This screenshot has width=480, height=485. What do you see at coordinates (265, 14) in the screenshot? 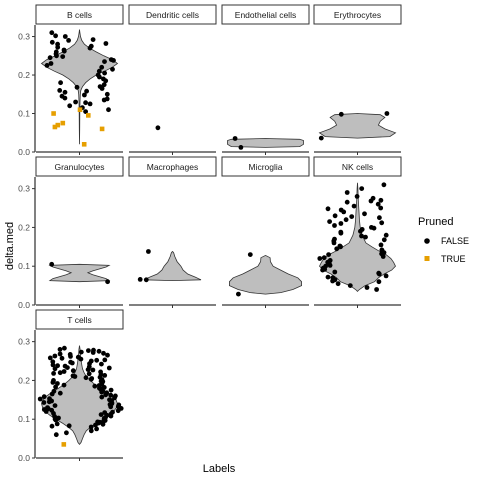
I see `strip-endothelial-cells` at bounding box center [265, 14].